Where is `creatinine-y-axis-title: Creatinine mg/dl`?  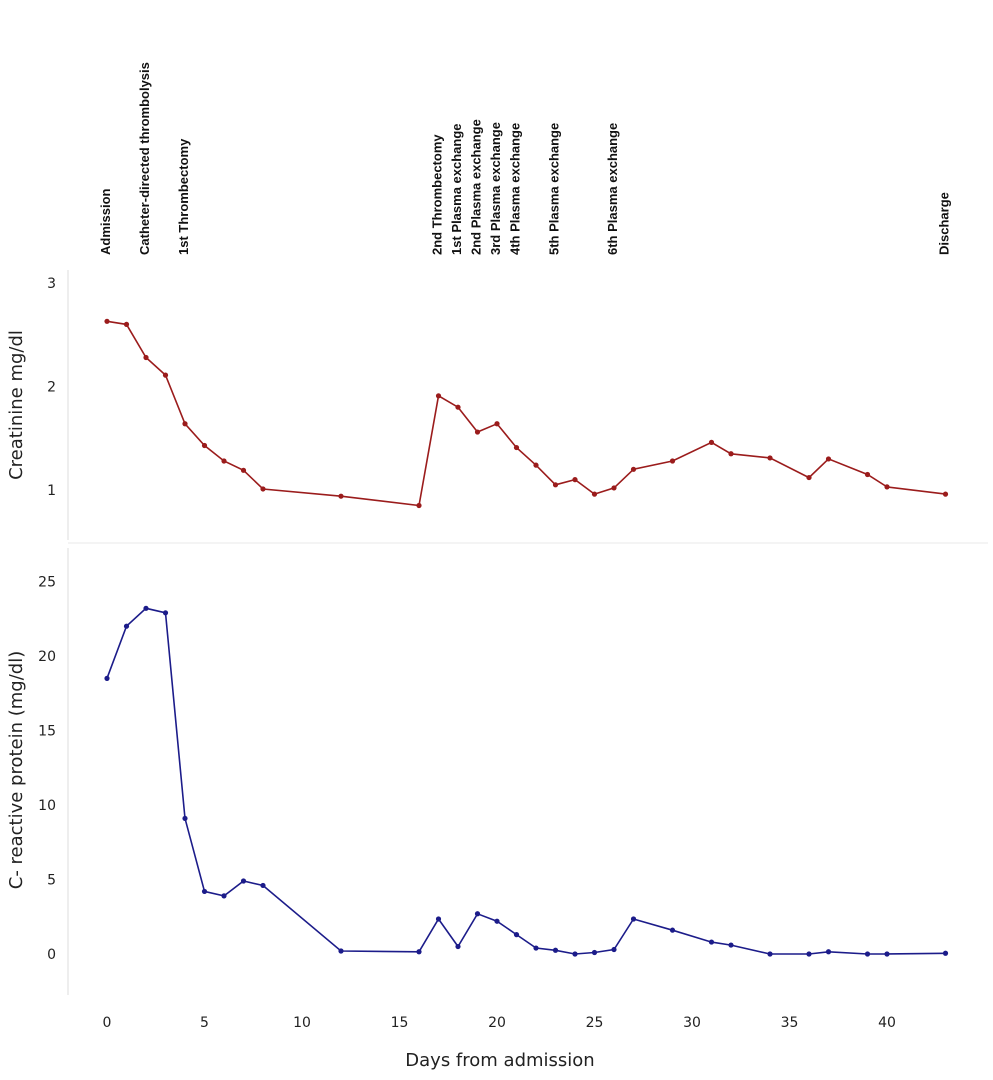 creatinine-y-axis-title: Creatinine mg/dl is located at coordinates (16, 405).